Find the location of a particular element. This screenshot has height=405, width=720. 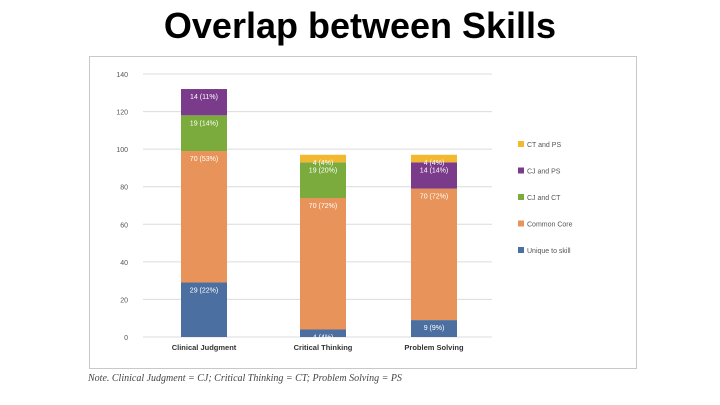

data-label: 19 (14%) is located at coordinates (204, 123).